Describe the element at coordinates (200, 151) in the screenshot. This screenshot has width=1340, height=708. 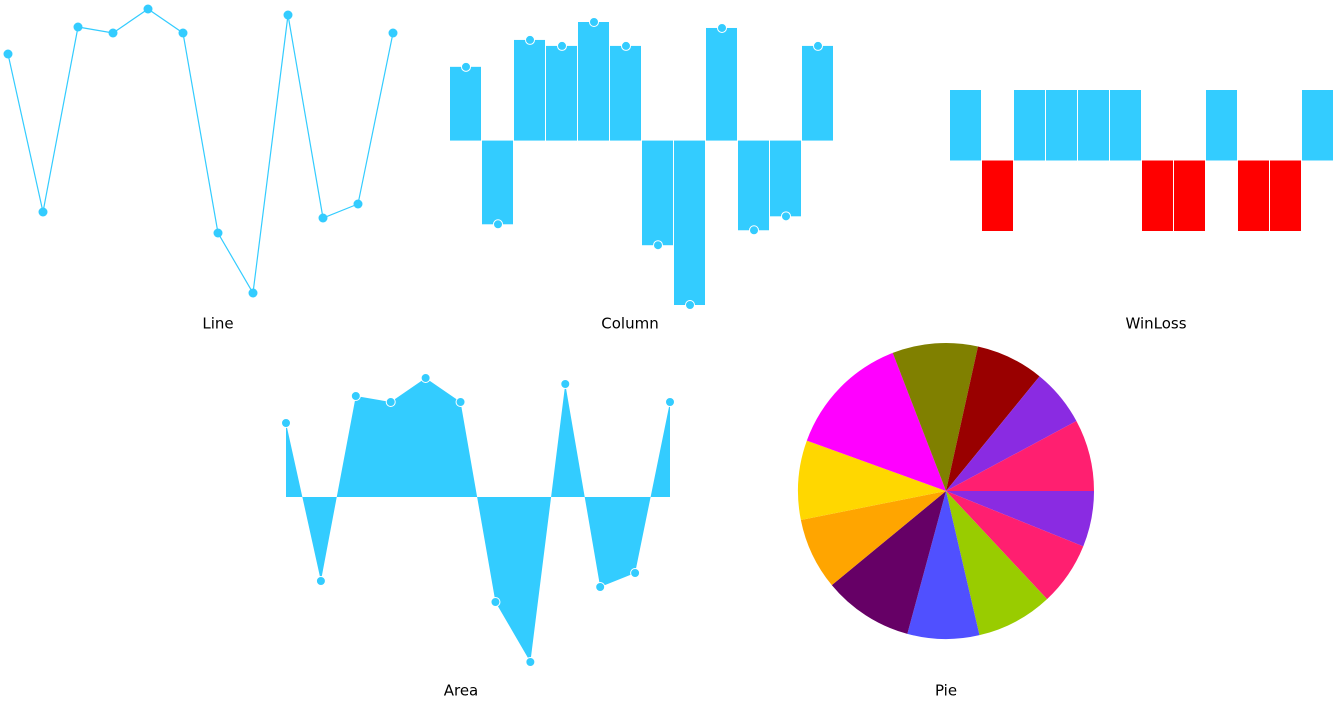
I see `line` at that location.